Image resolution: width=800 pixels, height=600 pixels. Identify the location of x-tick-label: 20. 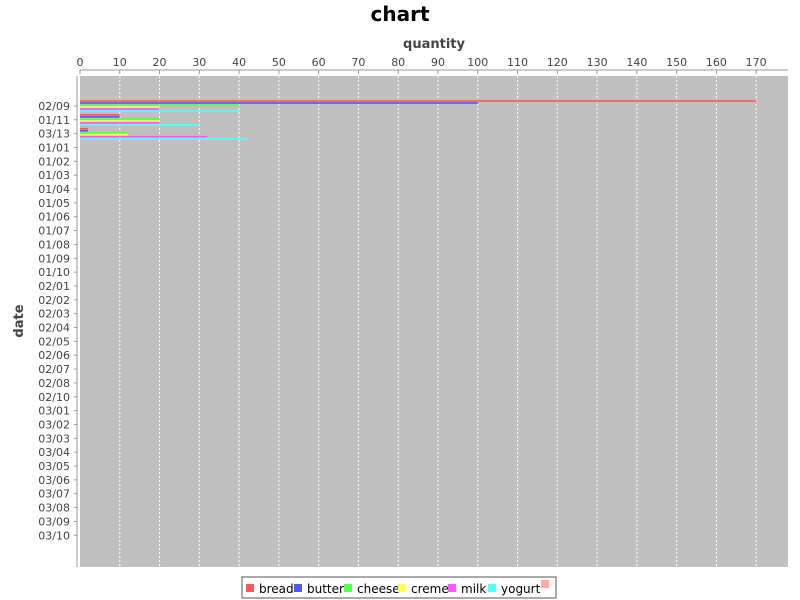
(160, 62).